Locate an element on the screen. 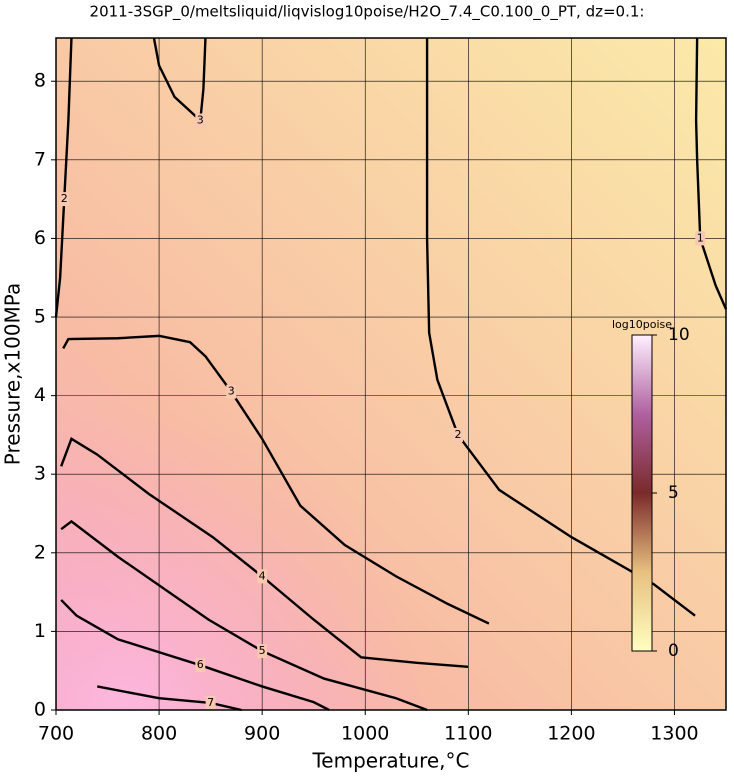 The height and width of the screenshot is (776, 734). y-tick-label: 5 is located at coordinates (40, 317).